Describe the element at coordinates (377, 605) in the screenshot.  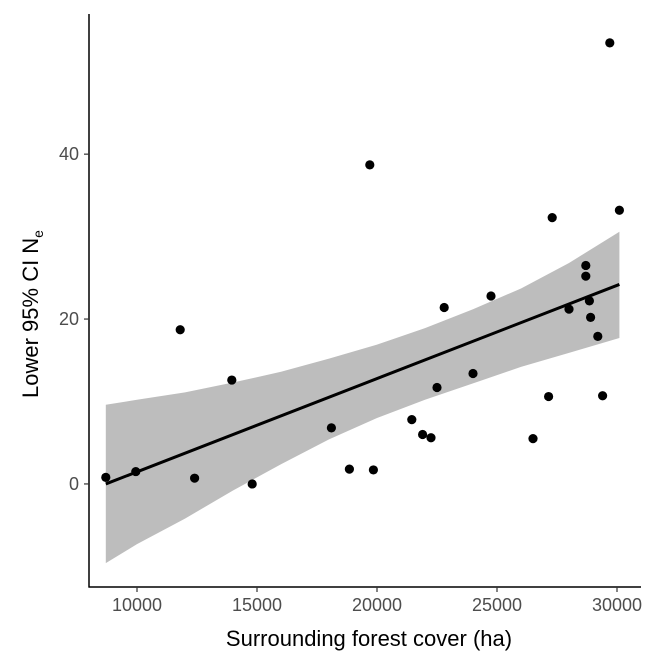
I see `x-tick-label: 20000` at that location.